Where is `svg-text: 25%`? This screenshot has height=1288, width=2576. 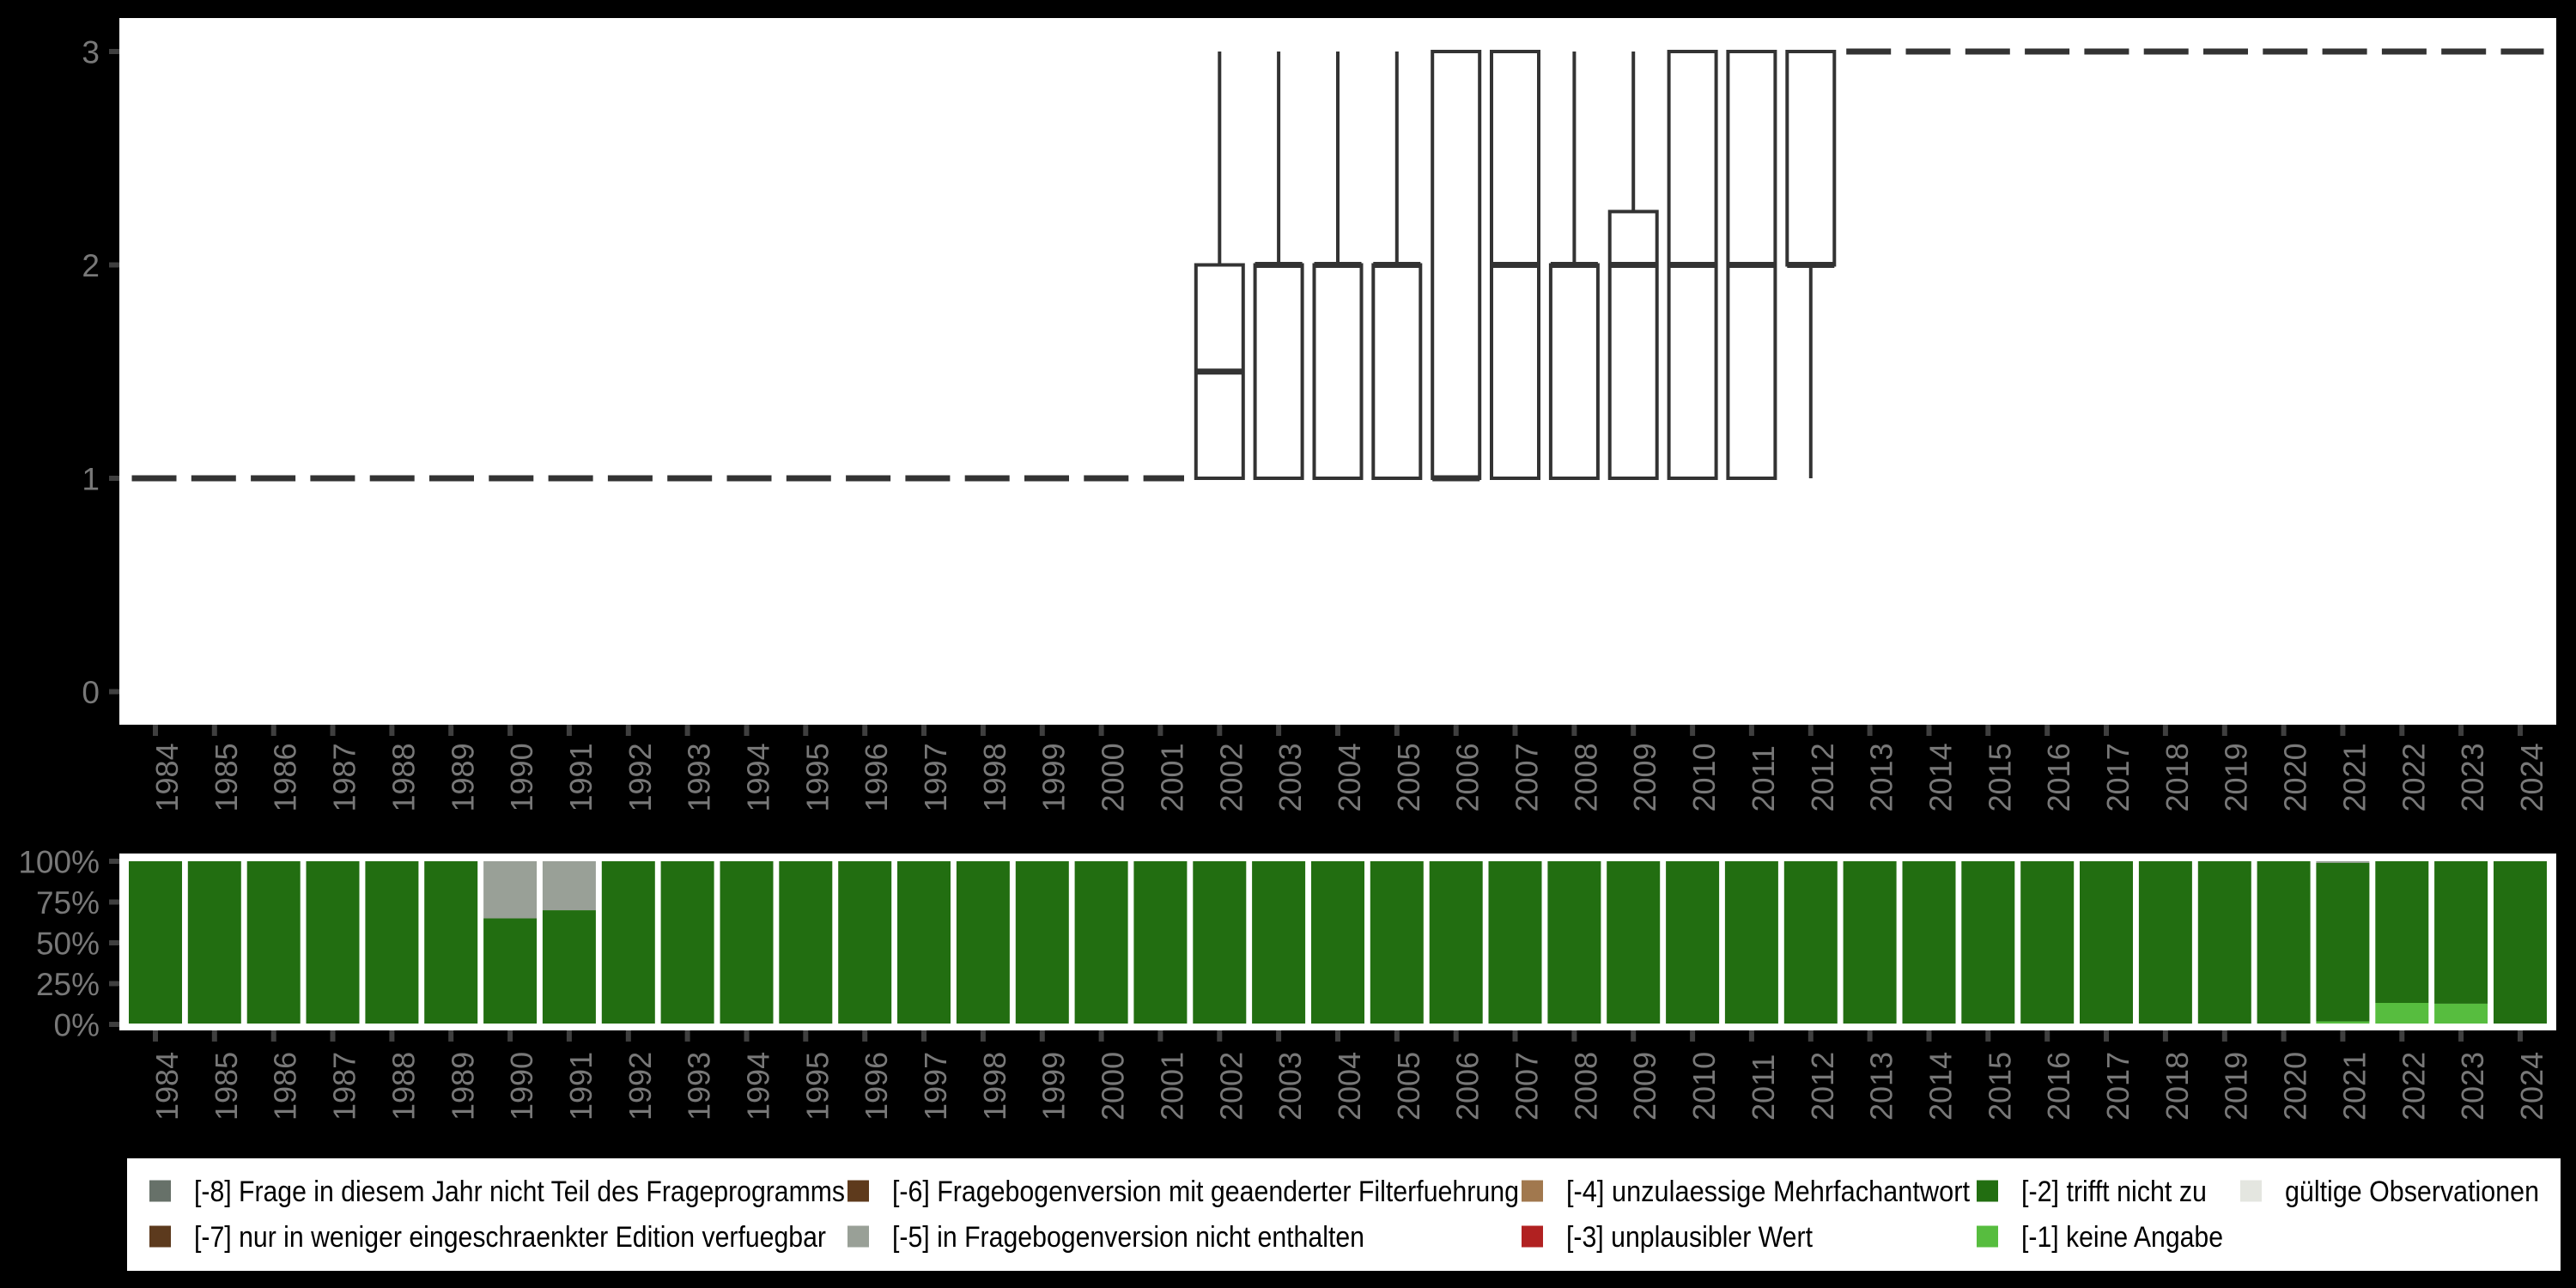
svg-text: 25% is located at coordinates (68, 984).